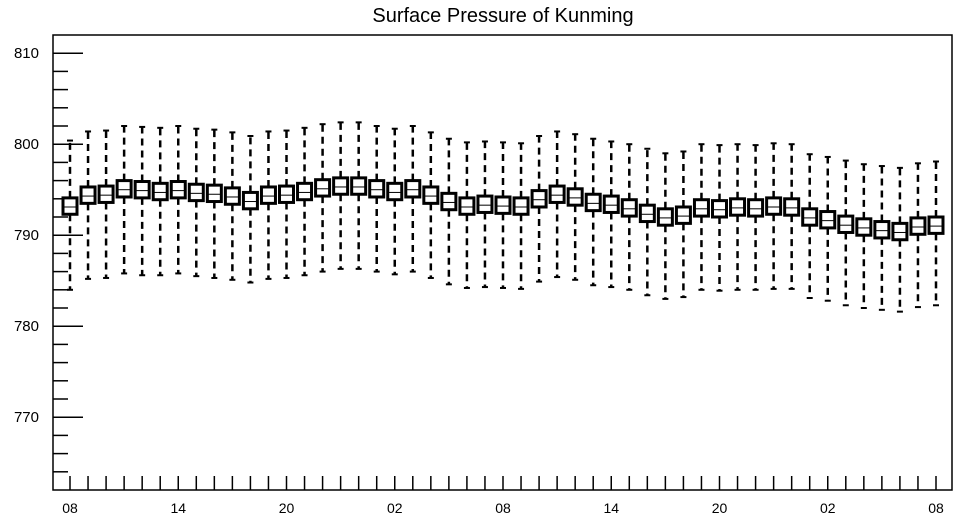 The image size is (958, 520). Describe the element at coordinates (26, 417) in the screenshot. I see `y-tick-label: 770` at that location.